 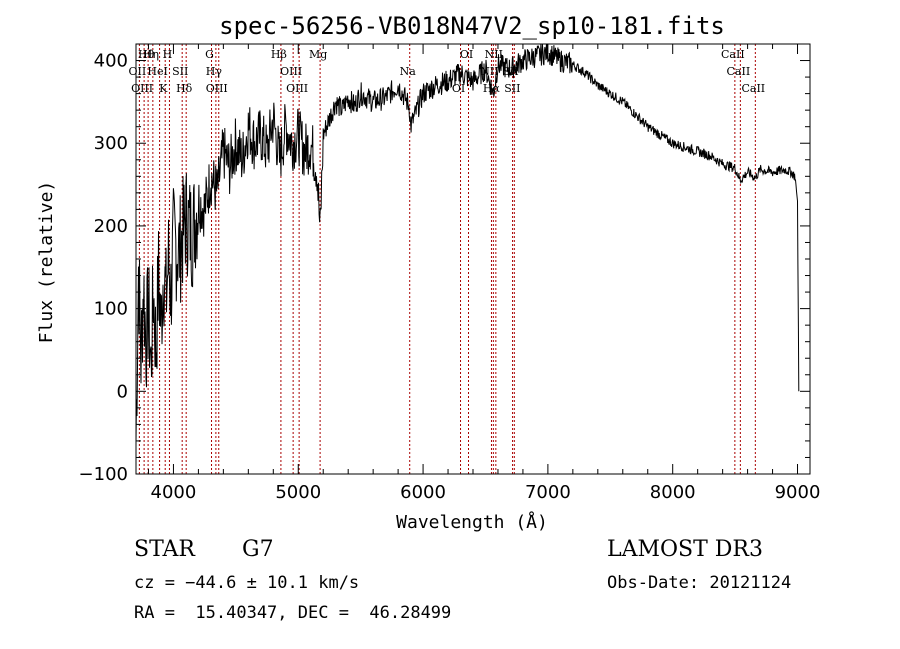 What do you see at coordinates (494, 54) in the screenshot?
I see `line-label: NII` at bounding box center [494, 54].